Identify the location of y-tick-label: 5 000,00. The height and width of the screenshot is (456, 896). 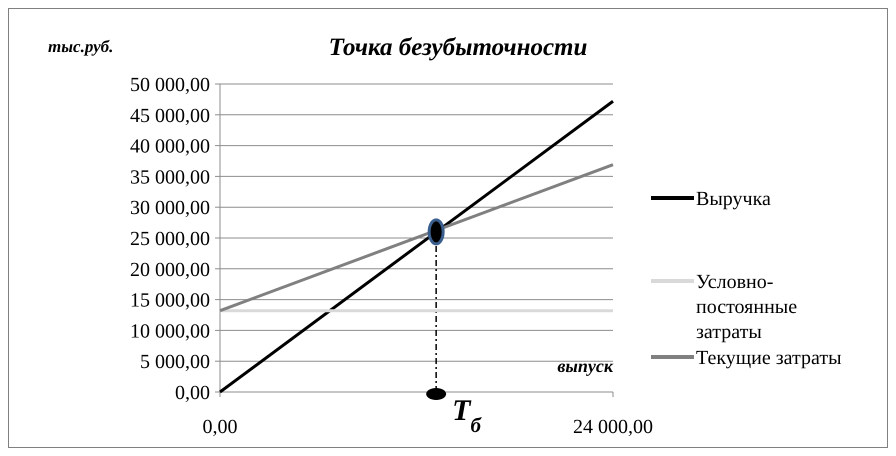
(175, 362).